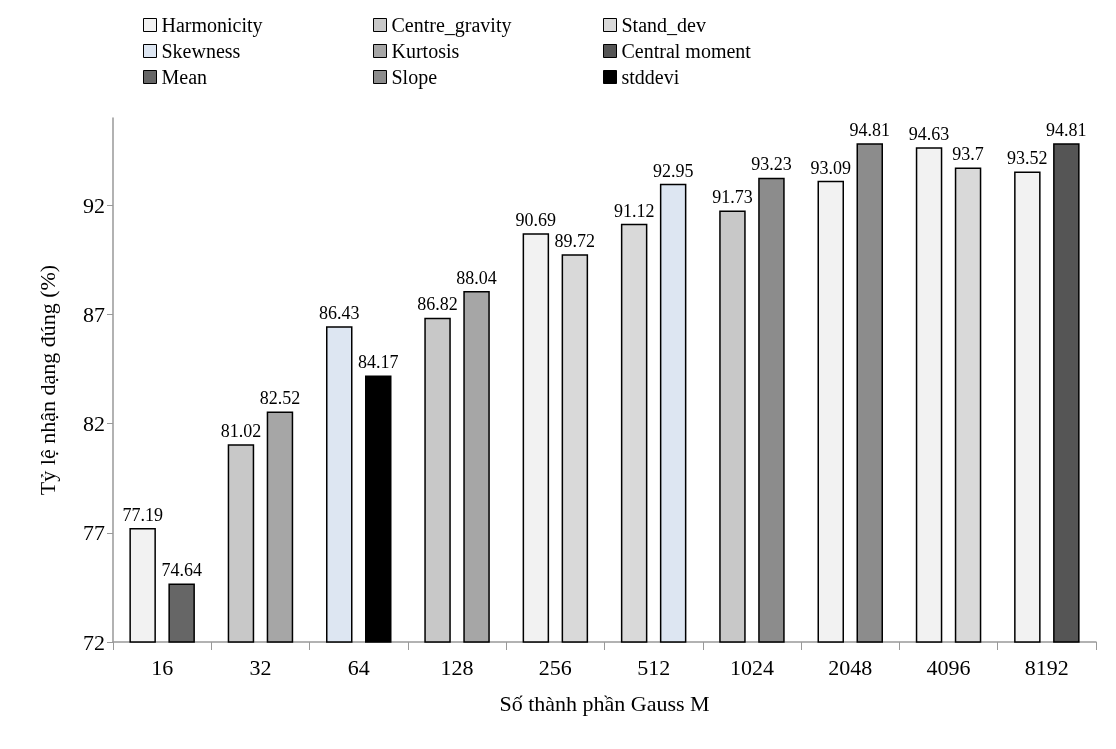 This screenshot has height=749, width=1116. I want to click on data-label: 94.63, so click(929, 133).